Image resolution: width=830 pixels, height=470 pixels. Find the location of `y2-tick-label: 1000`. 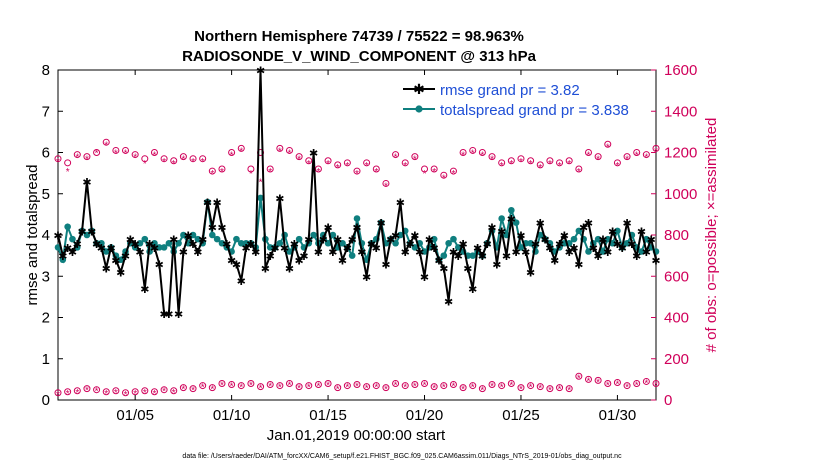

y2-tick-label: 1000 is located at coordinates (680, 194).